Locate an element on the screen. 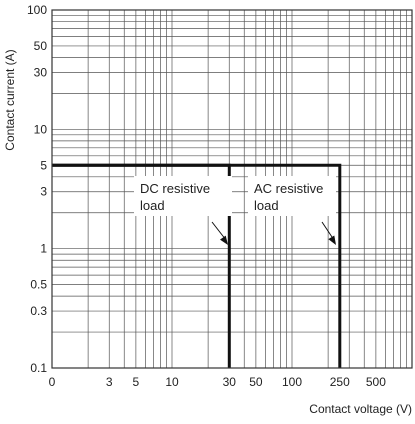 The image size is (415, 424). x-tick-label: 3 is located at coordinates (109, 382).